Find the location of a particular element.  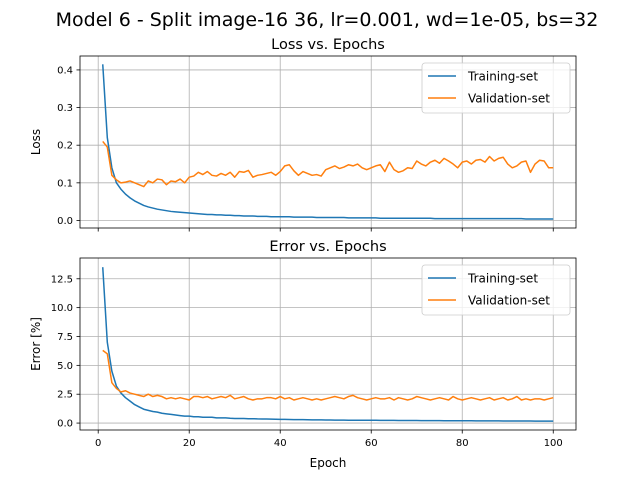

y-axis-label: Loss is located at coordinates (36, 142).